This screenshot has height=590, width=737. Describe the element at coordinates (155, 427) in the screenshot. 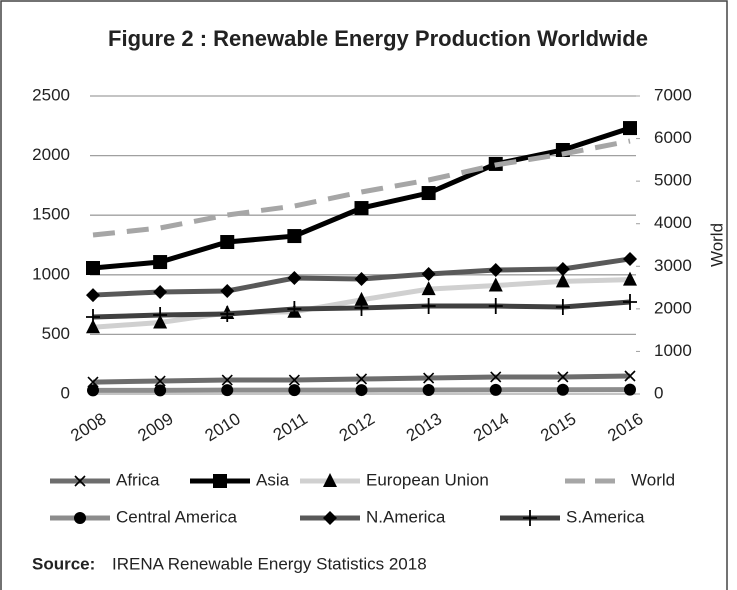

I see `x-tick-label: 2009` at that location.